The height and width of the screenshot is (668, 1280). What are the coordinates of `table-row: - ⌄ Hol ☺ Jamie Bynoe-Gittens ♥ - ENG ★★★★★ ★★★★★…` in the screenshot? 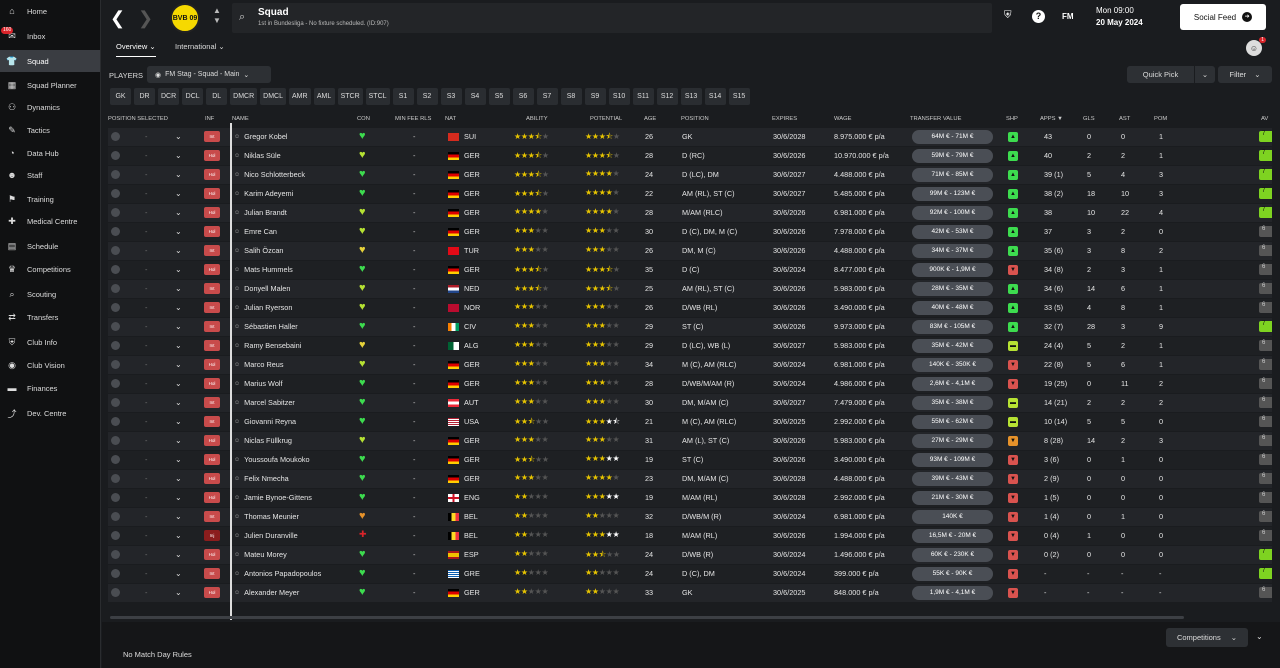 It's located at (690, 498).